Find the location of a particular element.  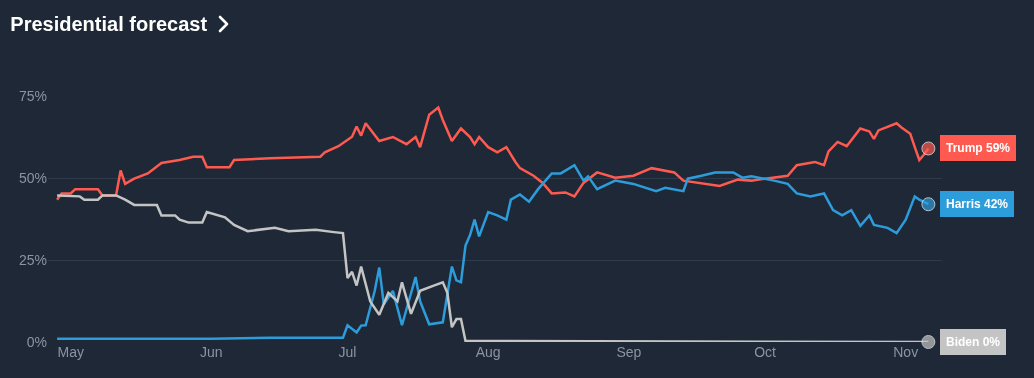

y-tick-label: 75% is located at coordinates (32, 95).